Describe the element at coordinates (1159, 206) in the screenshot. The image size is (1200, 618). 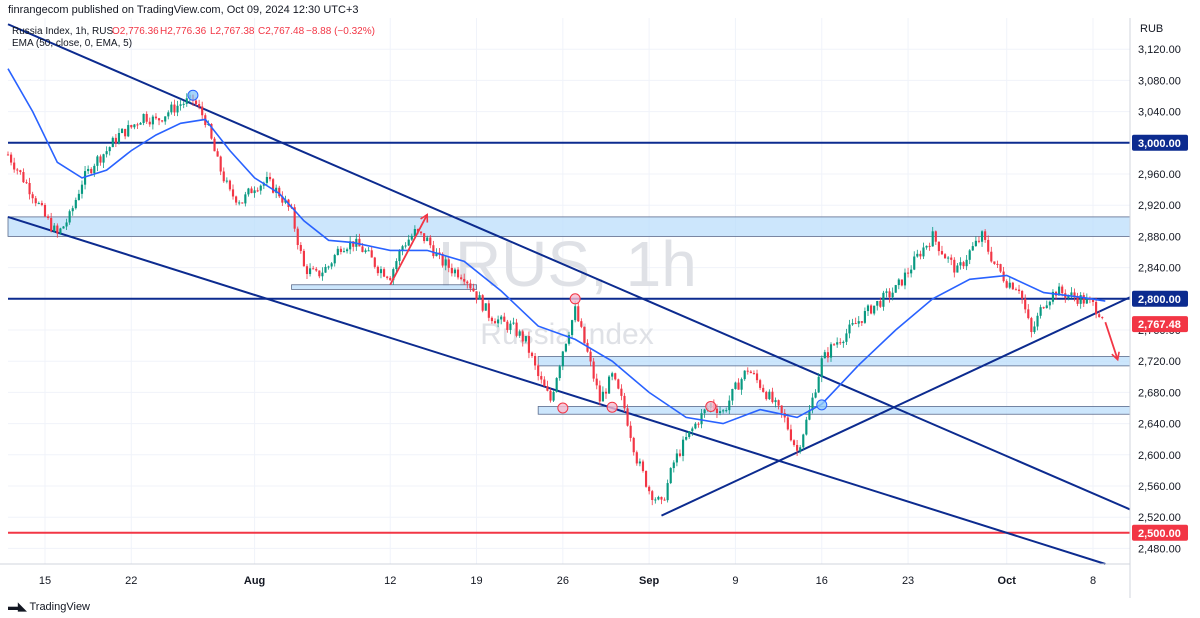
I see `y-tick-label: 2,920.00` at that location.